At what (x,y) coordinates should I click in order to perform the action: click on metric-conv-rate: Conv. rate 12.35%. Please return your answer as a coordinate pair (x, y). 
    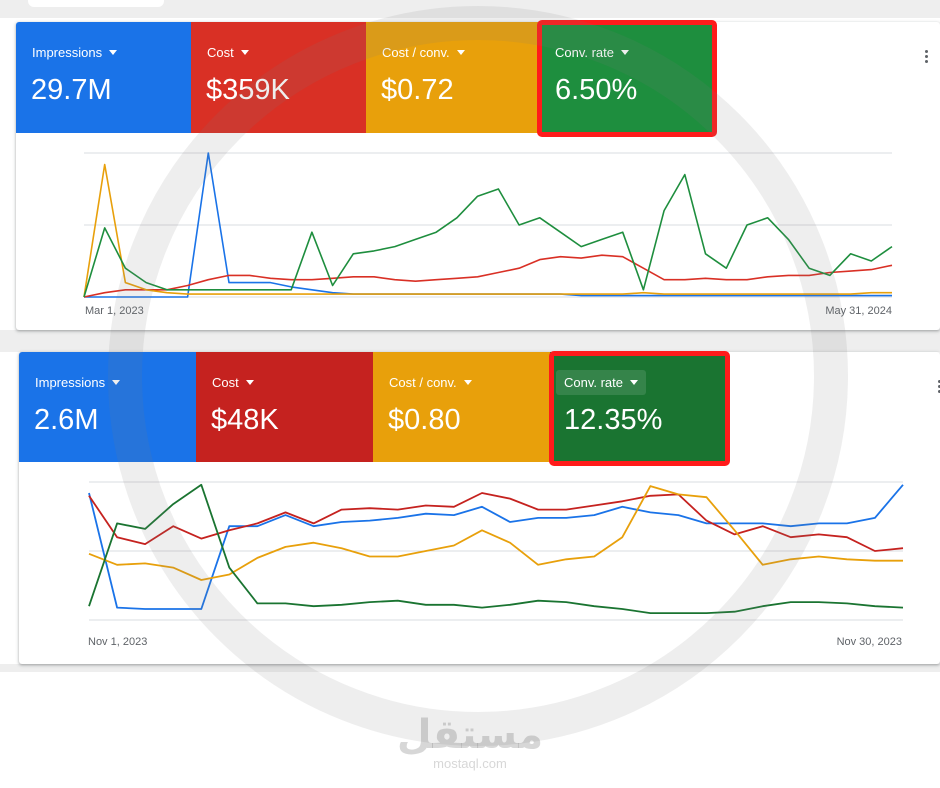
    Looking at the image, I should click on (638, 407).